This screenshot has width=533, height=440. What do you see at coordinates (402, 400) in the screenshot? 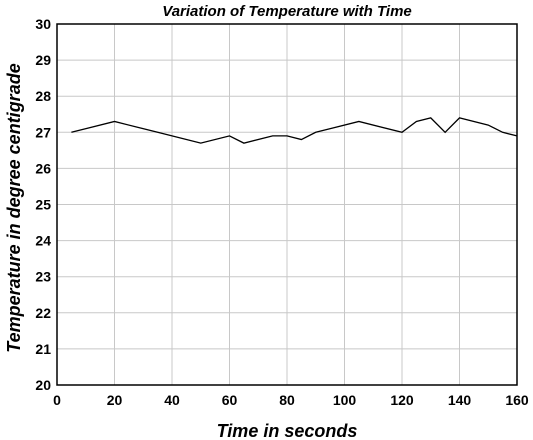
I see `x-tick-label: 120` at bounding box center [402, 400].